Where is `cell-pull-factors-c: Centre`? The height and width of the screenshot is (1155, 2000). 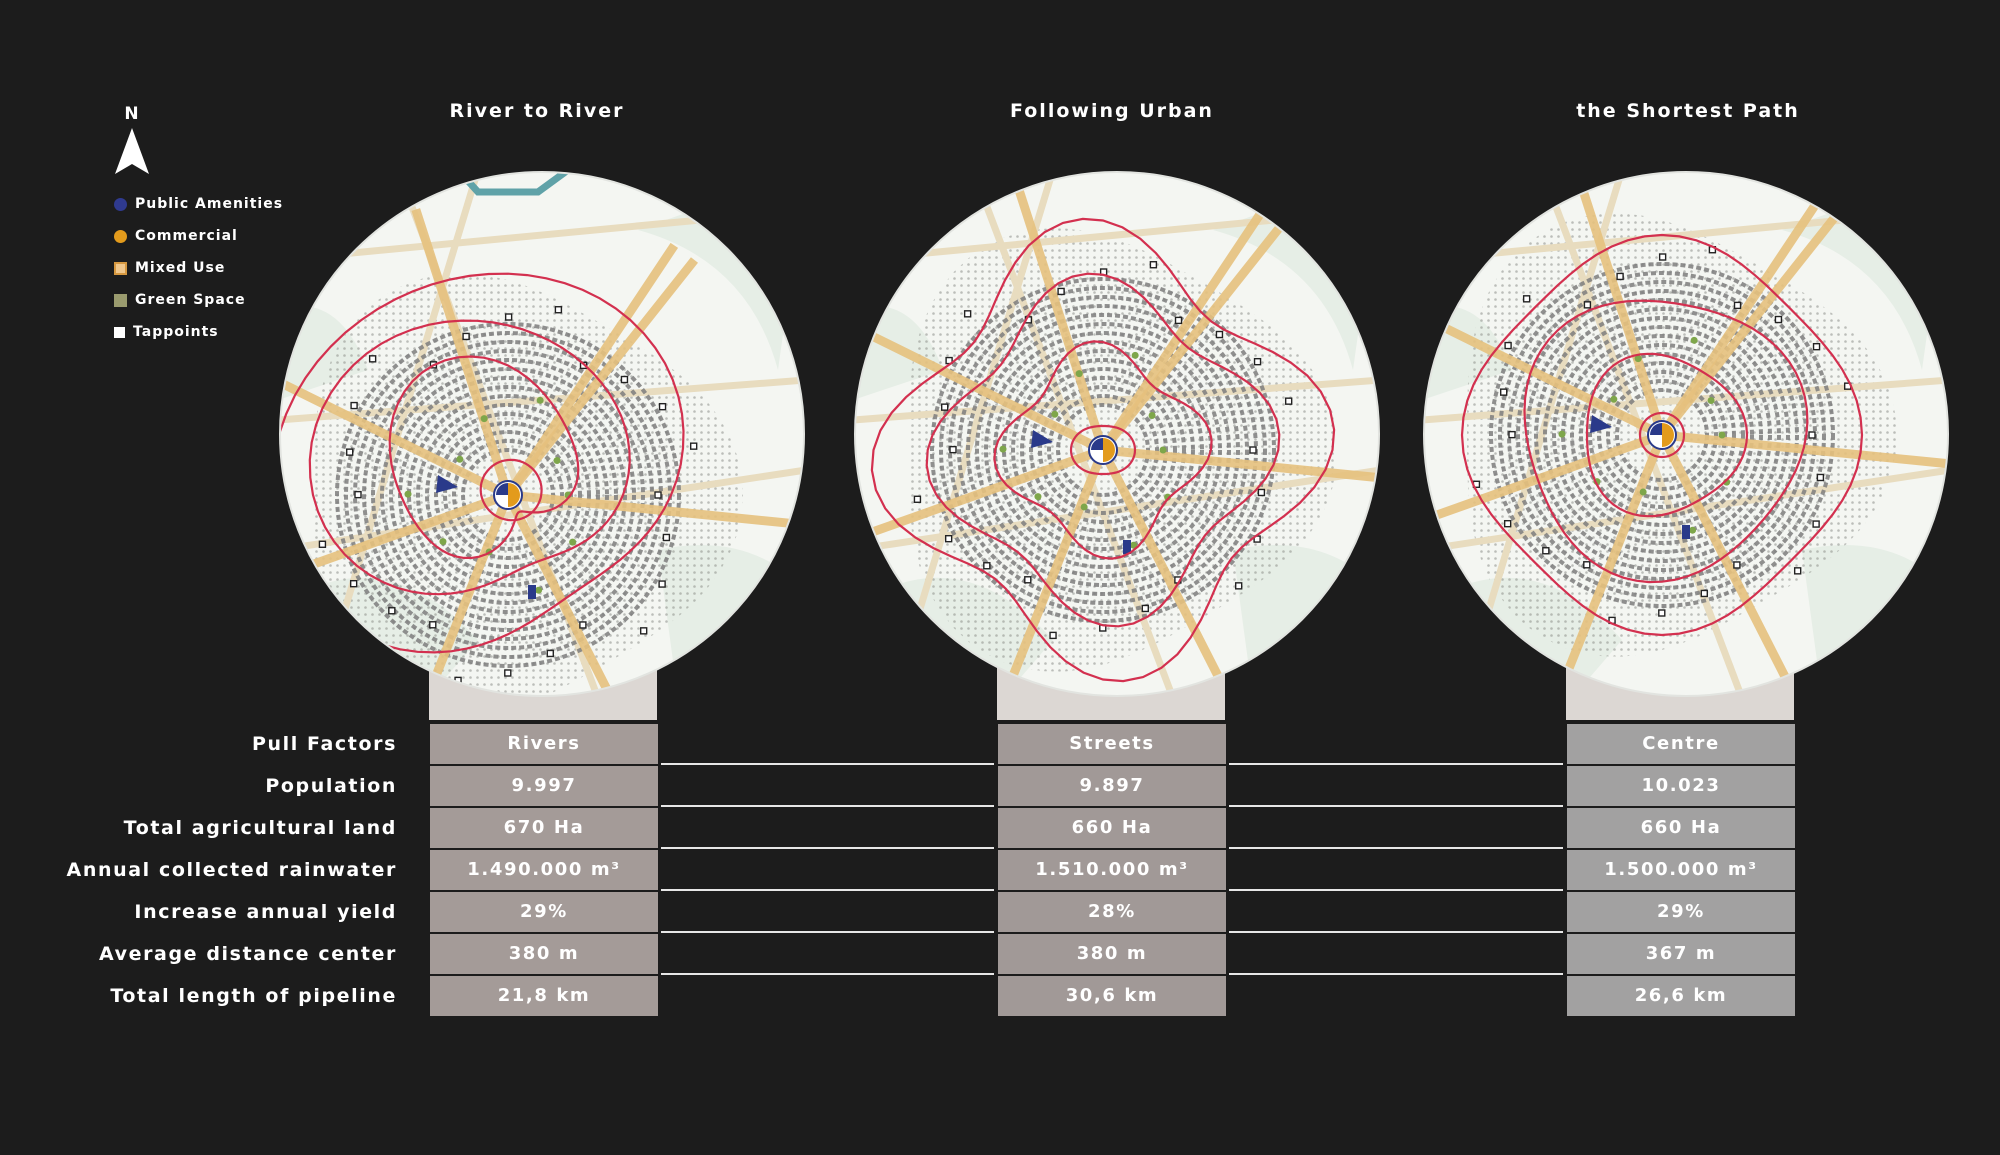
cell-pull-factors-c: Centre is located at coordinates (1681, 744).